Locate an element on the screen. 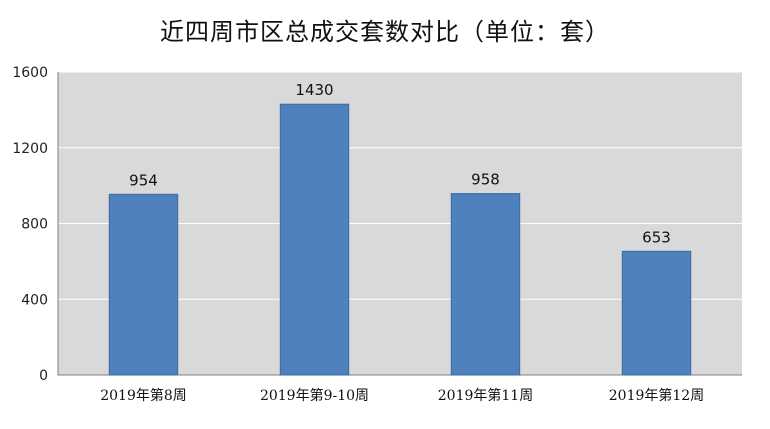  data-label: 1430 is located at coordinates (314, 90).